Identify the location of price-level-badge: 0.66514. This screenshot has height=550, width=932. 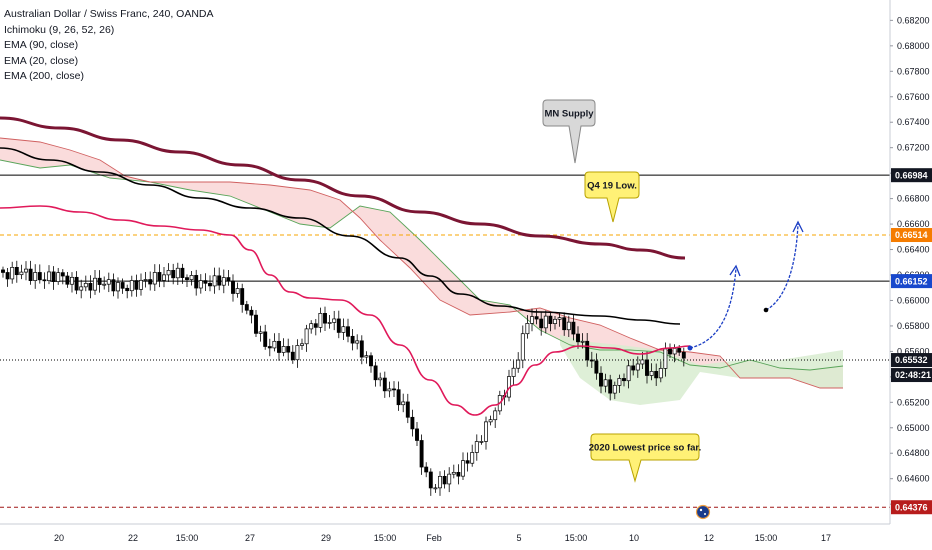
(911, 235).